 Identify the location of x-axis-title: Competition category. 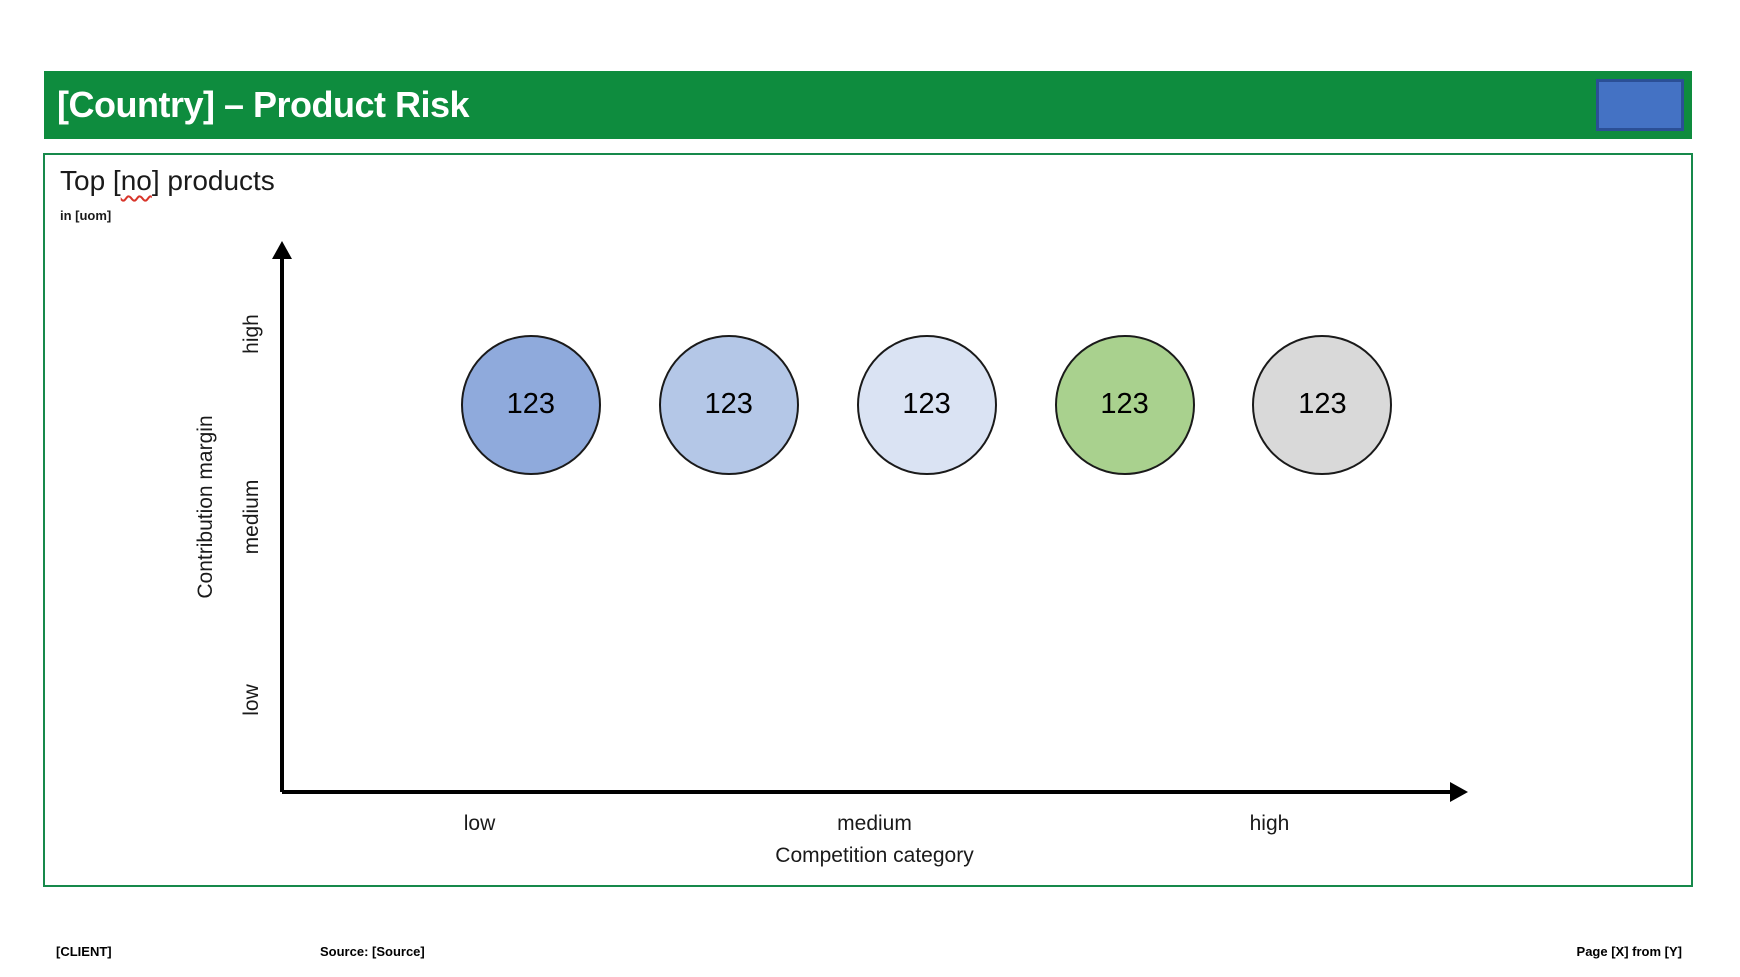
(874, 855).